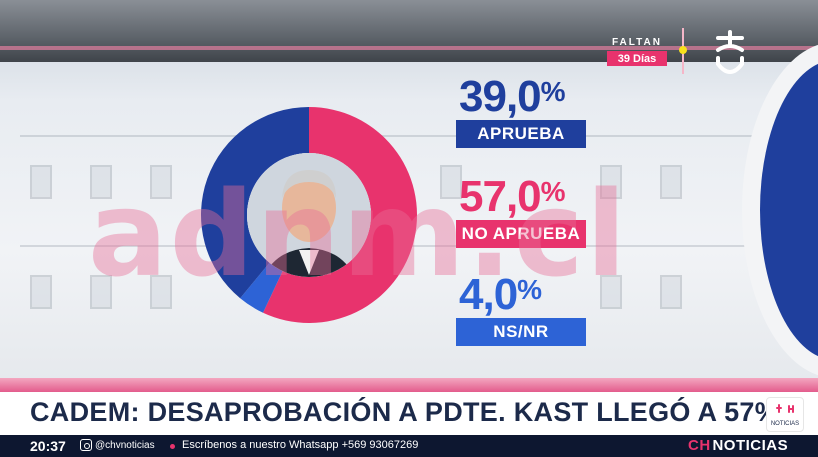  I want to click on donut-slice-nsnr, so click(261, 287).